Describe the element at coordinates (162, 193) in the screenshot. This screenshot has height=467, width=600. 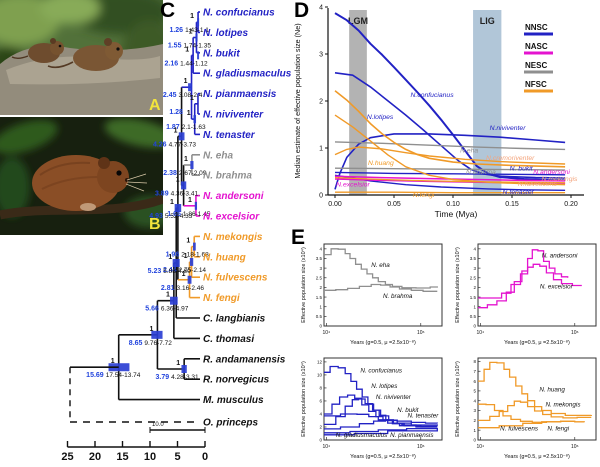
I see `node-age: 3.89` at that location.